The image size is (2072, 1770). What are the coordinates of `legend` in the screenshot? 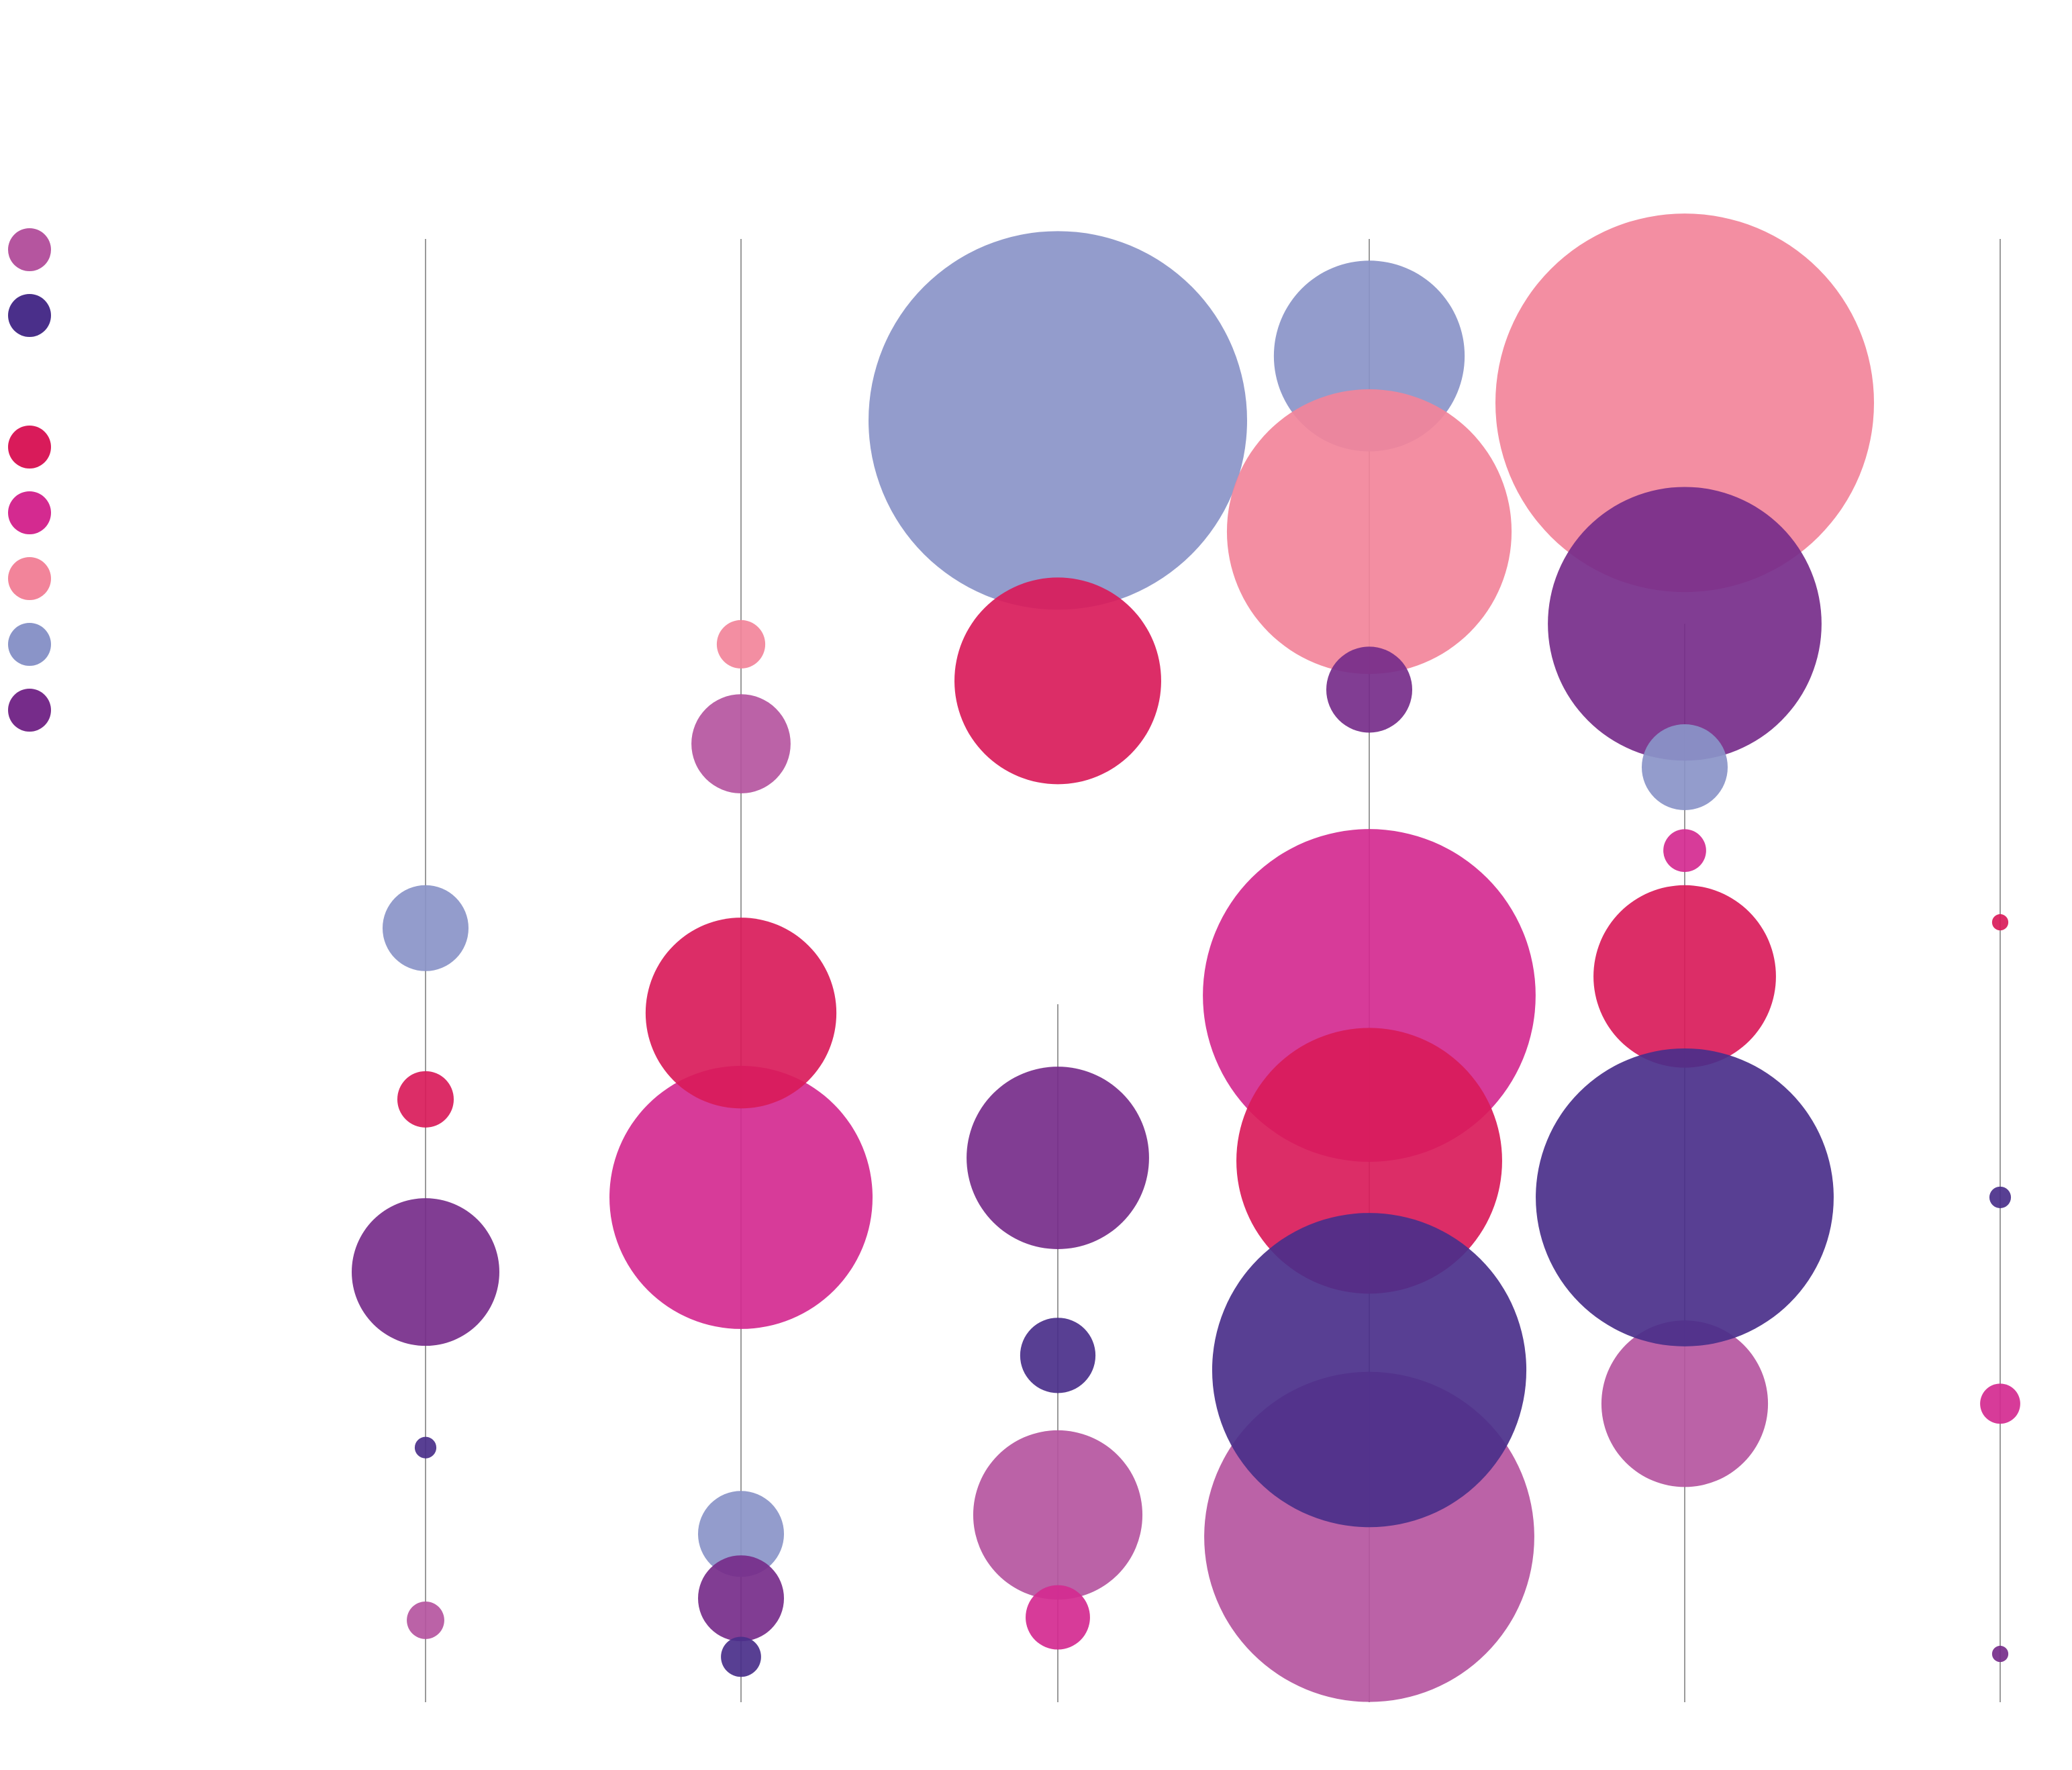 It's located at (30, 480).